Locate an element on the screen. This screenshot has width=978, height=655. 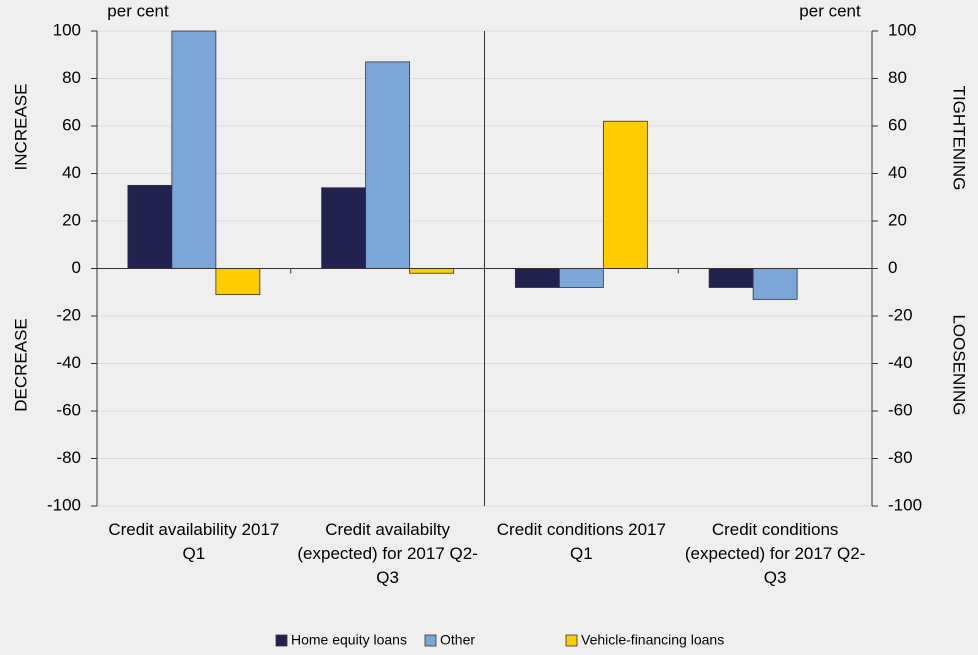
y2-tick-label: -20 is located at coordinates (900, 314).